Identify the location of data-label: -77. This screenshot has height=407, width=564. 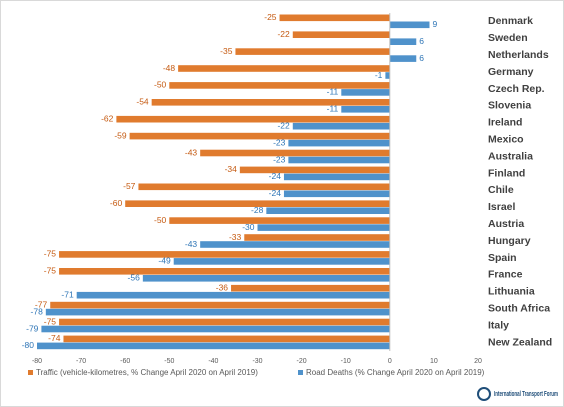
(41, 304).